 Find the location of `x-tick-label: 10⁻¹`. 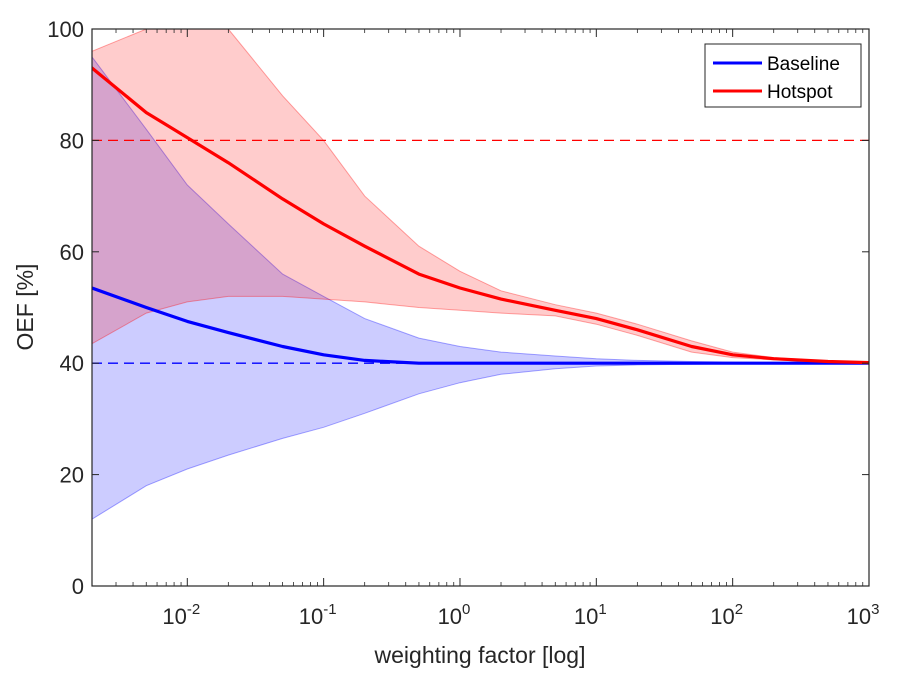

x-tick-label: 10⁻¹ is located at coordinates (318, 615).